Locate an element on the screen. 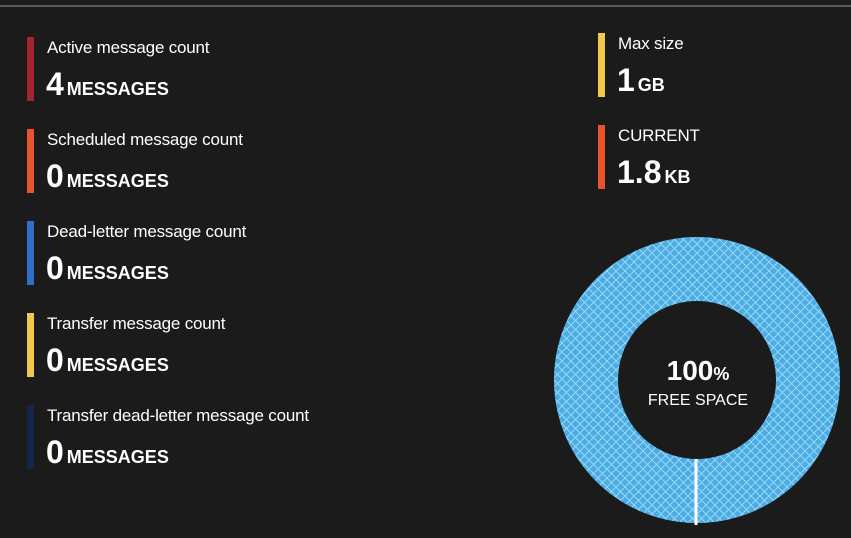  metric-label: Transfer dead-letter message count is located at coordinates (178, 415).